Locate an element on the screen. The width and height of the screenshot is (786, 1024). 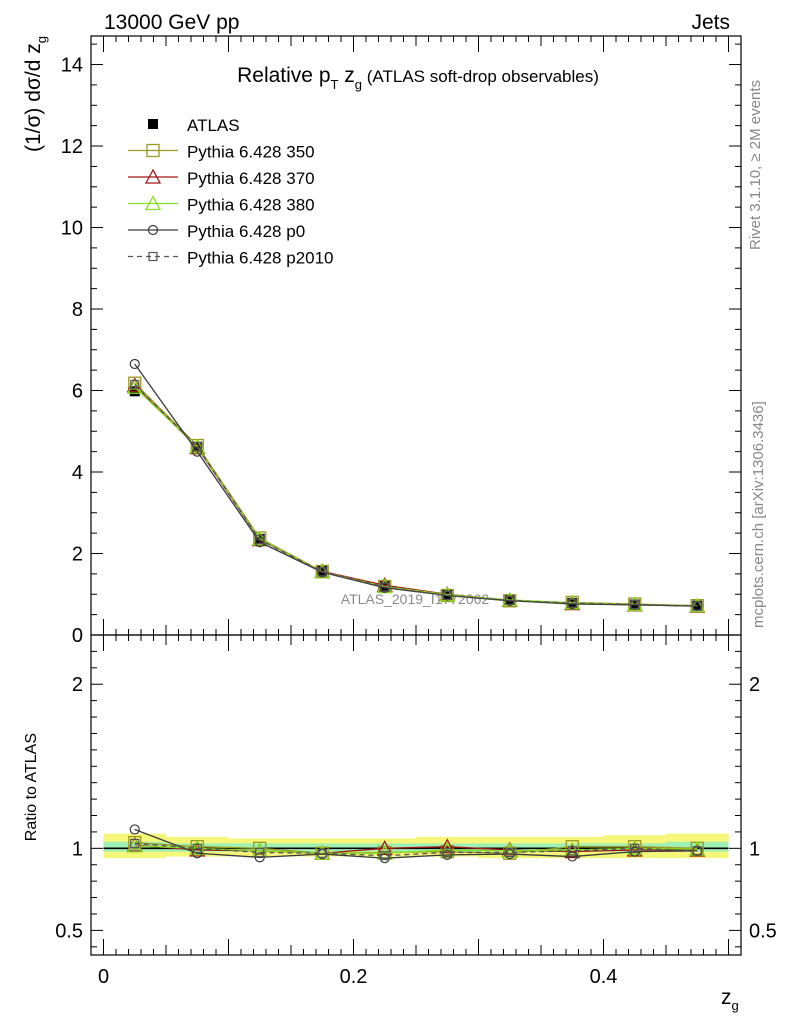
main-ytick-label: 0 is located at coordinates (77, 636).